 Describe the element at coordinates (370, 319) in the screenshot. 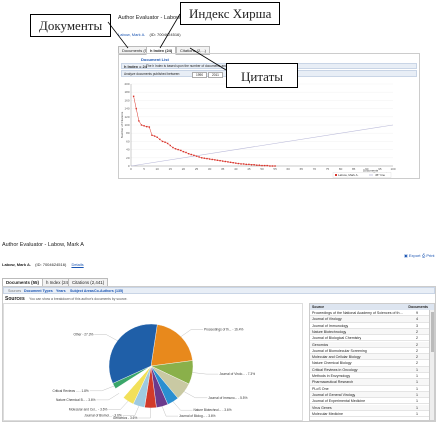

I see `table-row: Journal of Virology 4` at that location.